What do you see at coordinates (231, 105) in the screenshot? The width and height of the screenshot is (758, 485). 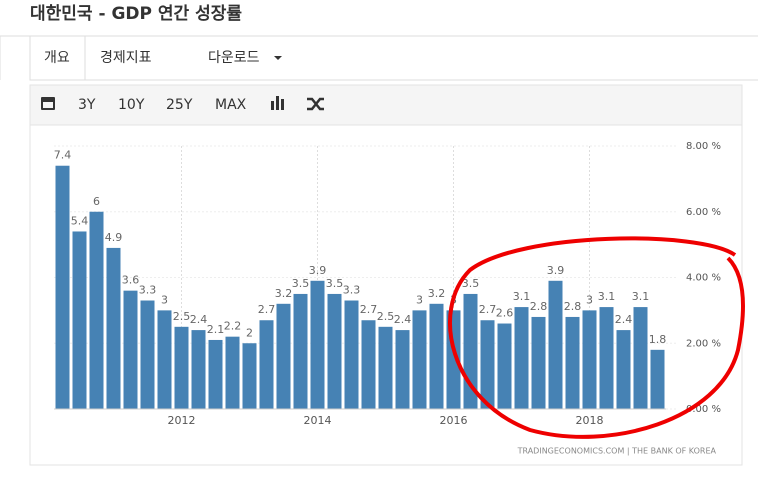 I see `range-button: MAX` at bounding box center [231, 105].